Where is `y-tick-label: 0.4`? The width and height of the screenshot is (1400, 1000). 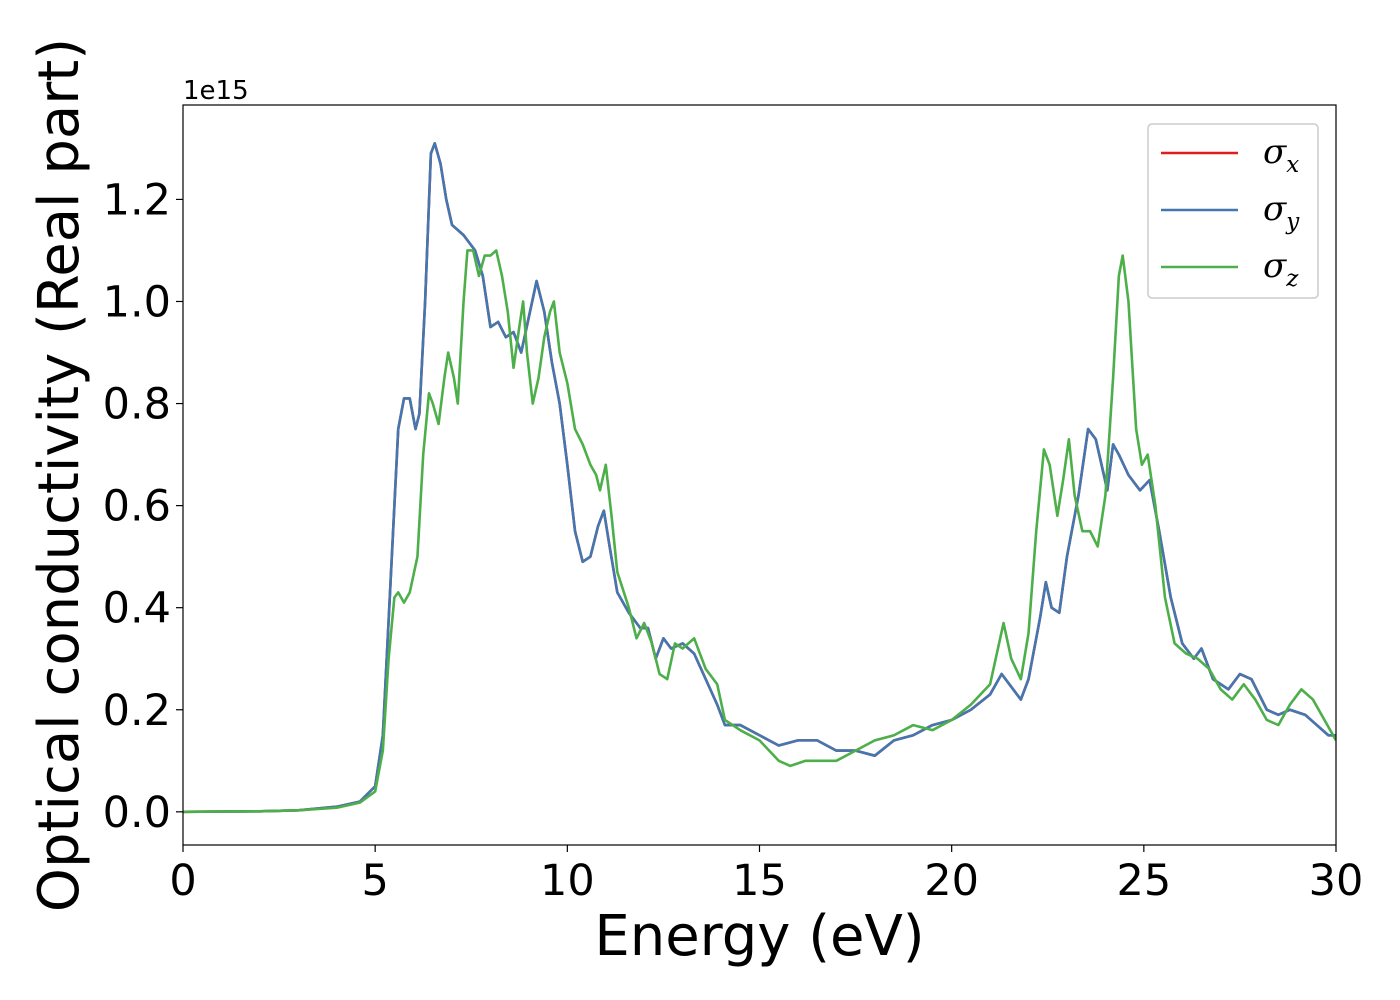
y-tick-label: 0.4 is located at coordinates (137, 609).